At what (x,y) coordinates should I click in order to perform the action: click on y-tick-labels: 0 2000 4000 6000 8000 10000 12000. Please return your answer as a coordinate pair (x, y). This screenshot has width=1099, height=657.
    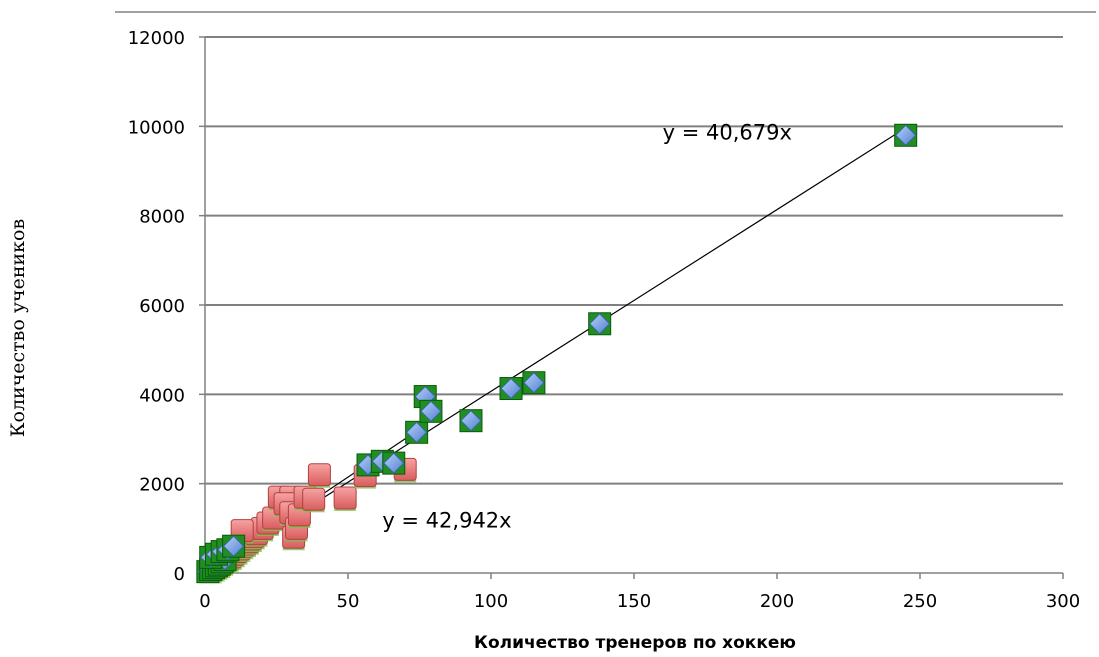
    Looking at the image, I should click on (156, 306).